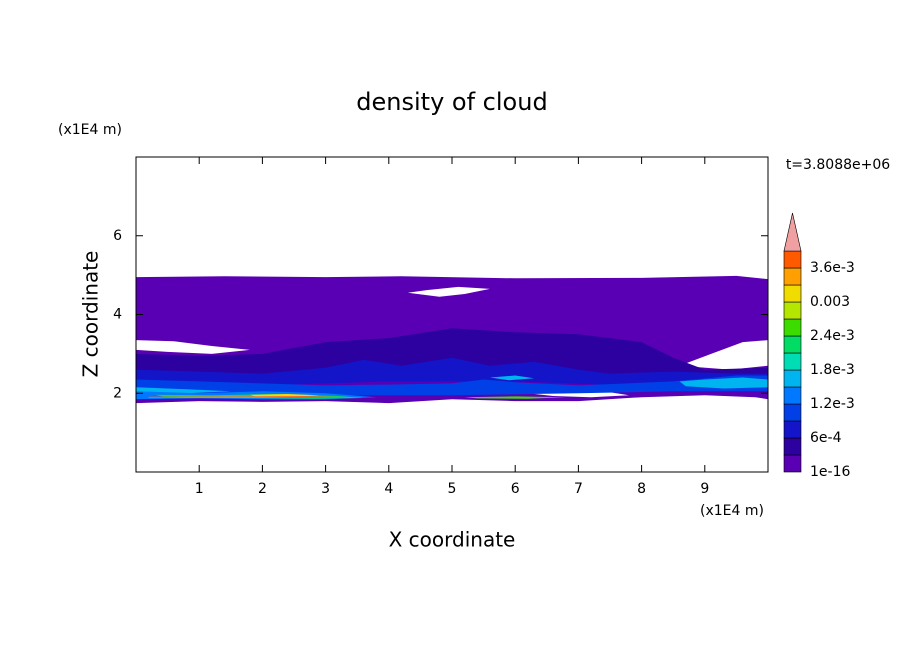  I want to click on colorbar-label: 0.003, so click(830, 302).